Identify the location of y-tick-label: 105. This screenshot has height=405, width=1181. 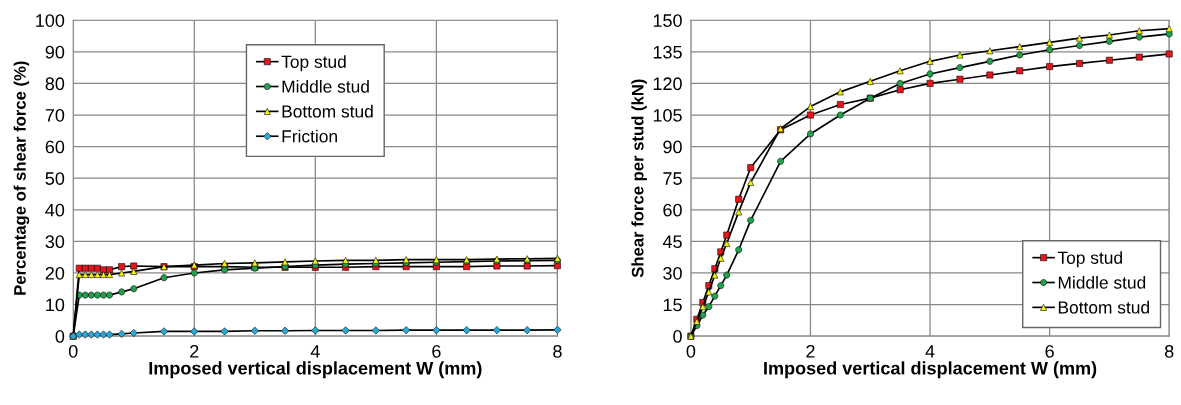
(667, 115).